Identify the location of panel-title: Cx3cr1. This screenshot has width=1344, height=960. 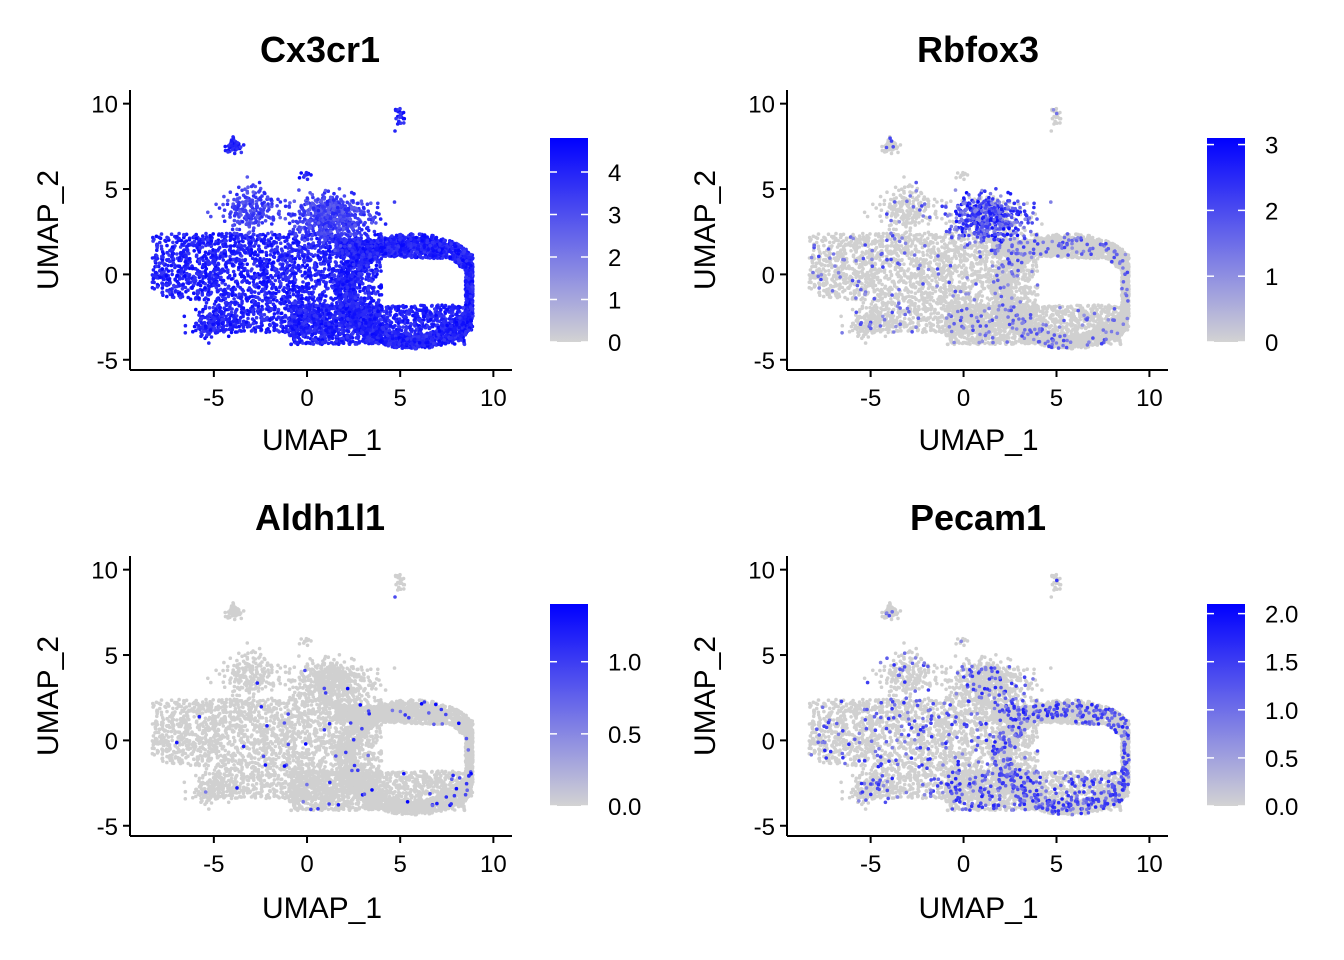
(320, 49).